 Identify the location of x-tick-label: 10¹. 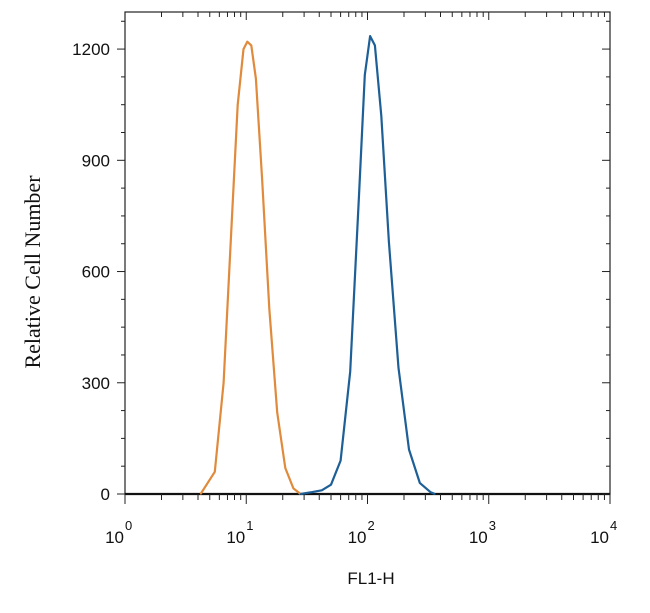
(239, 532).